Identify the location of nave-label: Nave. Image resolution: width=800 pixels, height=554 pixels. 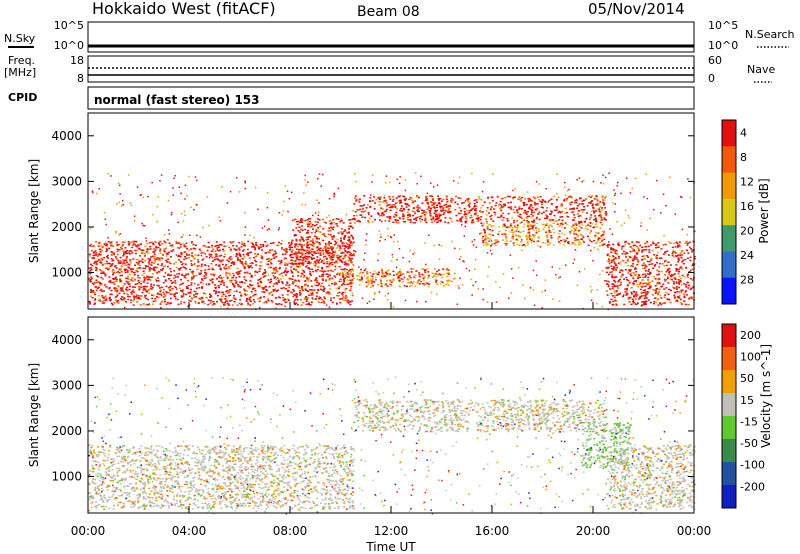
(761, 69).